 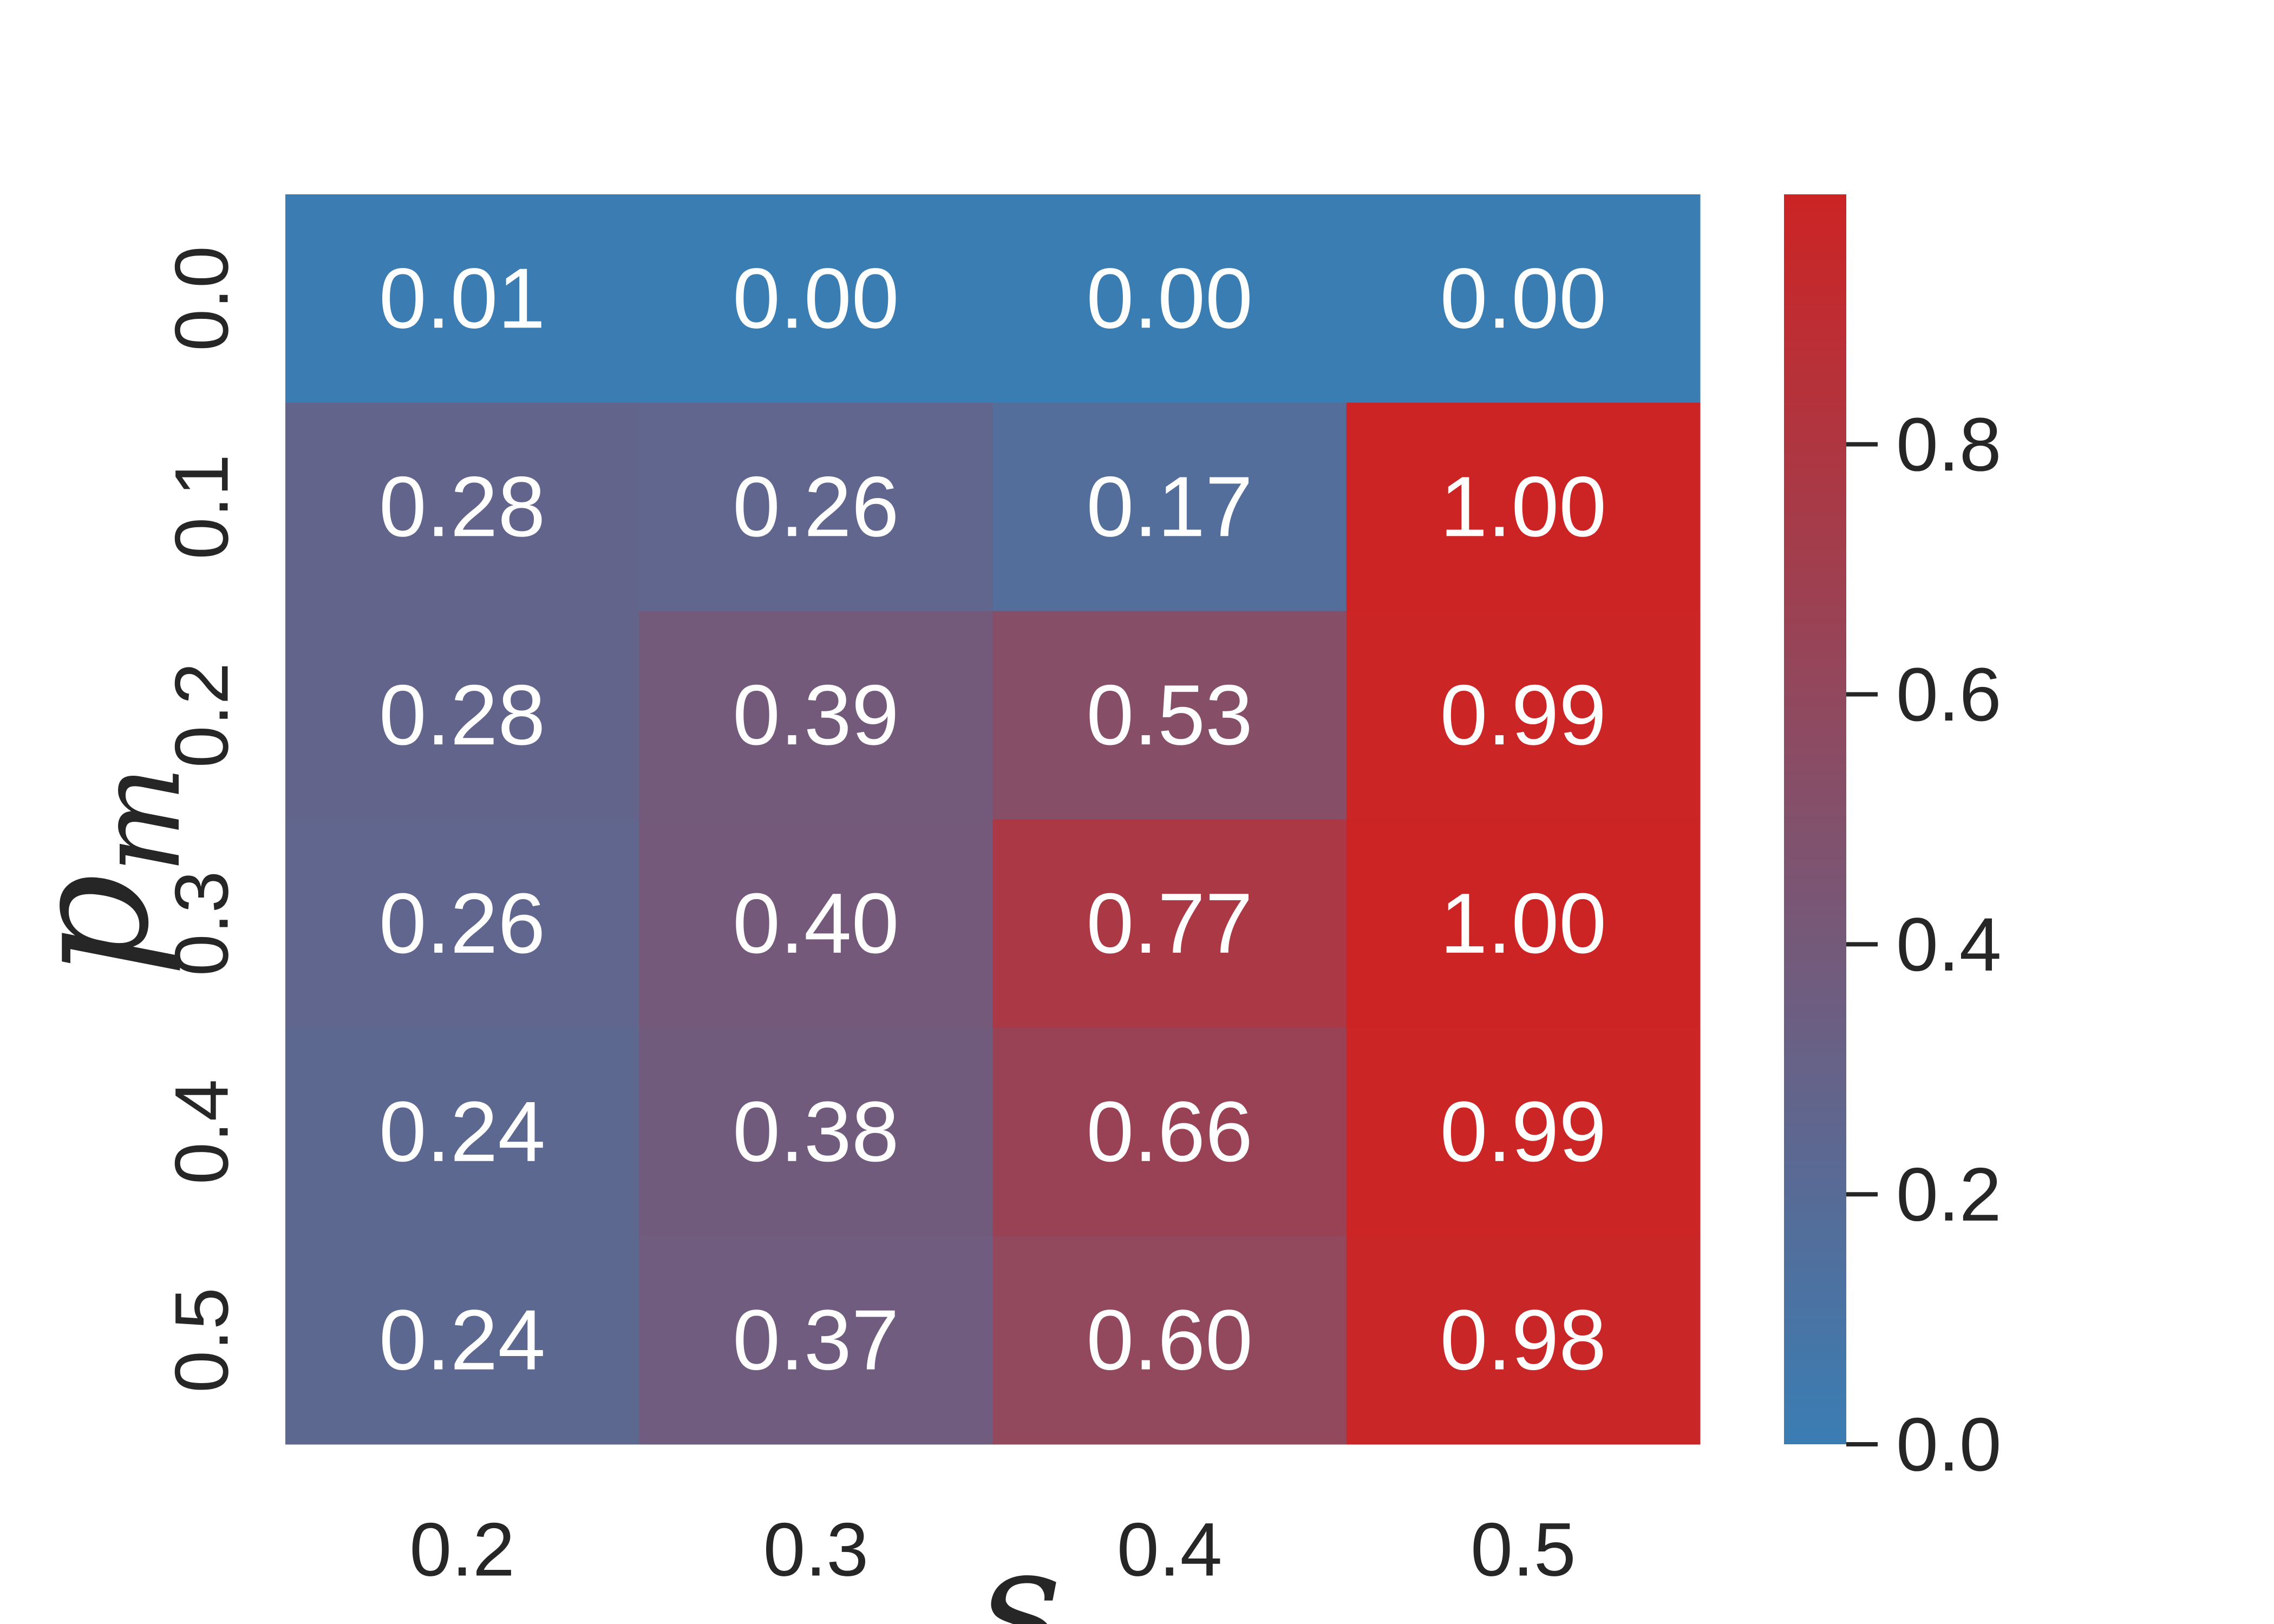 I want to click on cell-label-r5-c0: 0.24, so click(x=463, y=1340).